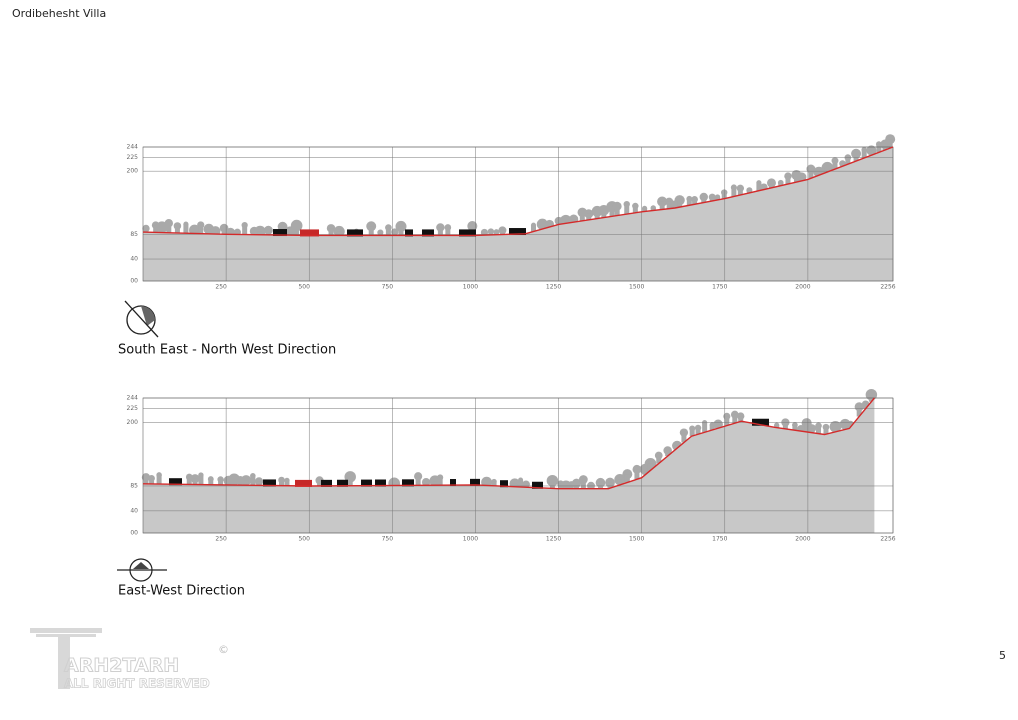  What do you see at coordinates (1002, 655) in the screenshot?
I see `page-number: 5` at bounding box center [1002, 655].